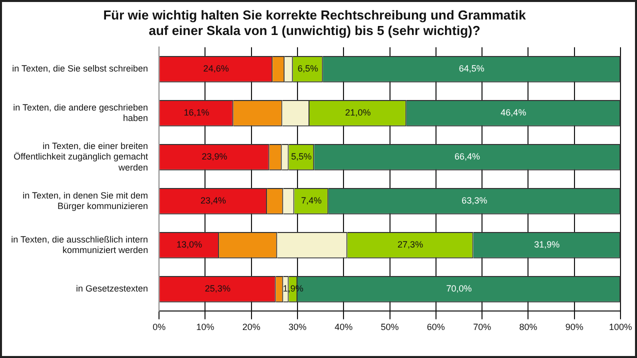  I want to click on x-tick-label: 100%, so click(620, 327).